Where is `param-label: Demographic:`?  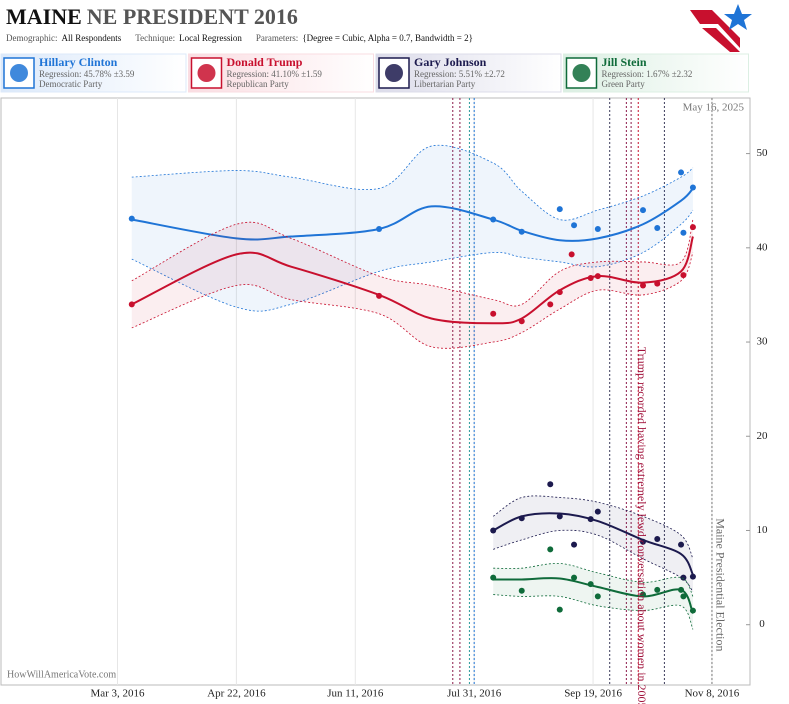
param-label: Demographic: is located at coordinates (31, 38).